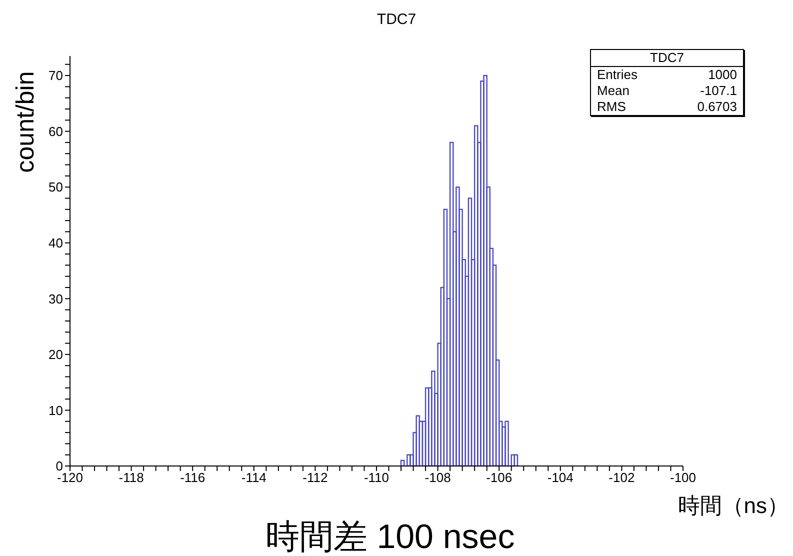 This screenshot has width=793, height=556. Describe the element at coordinates (683, 478) in the screenshot. I see `x-tick-label: -100` at that location.